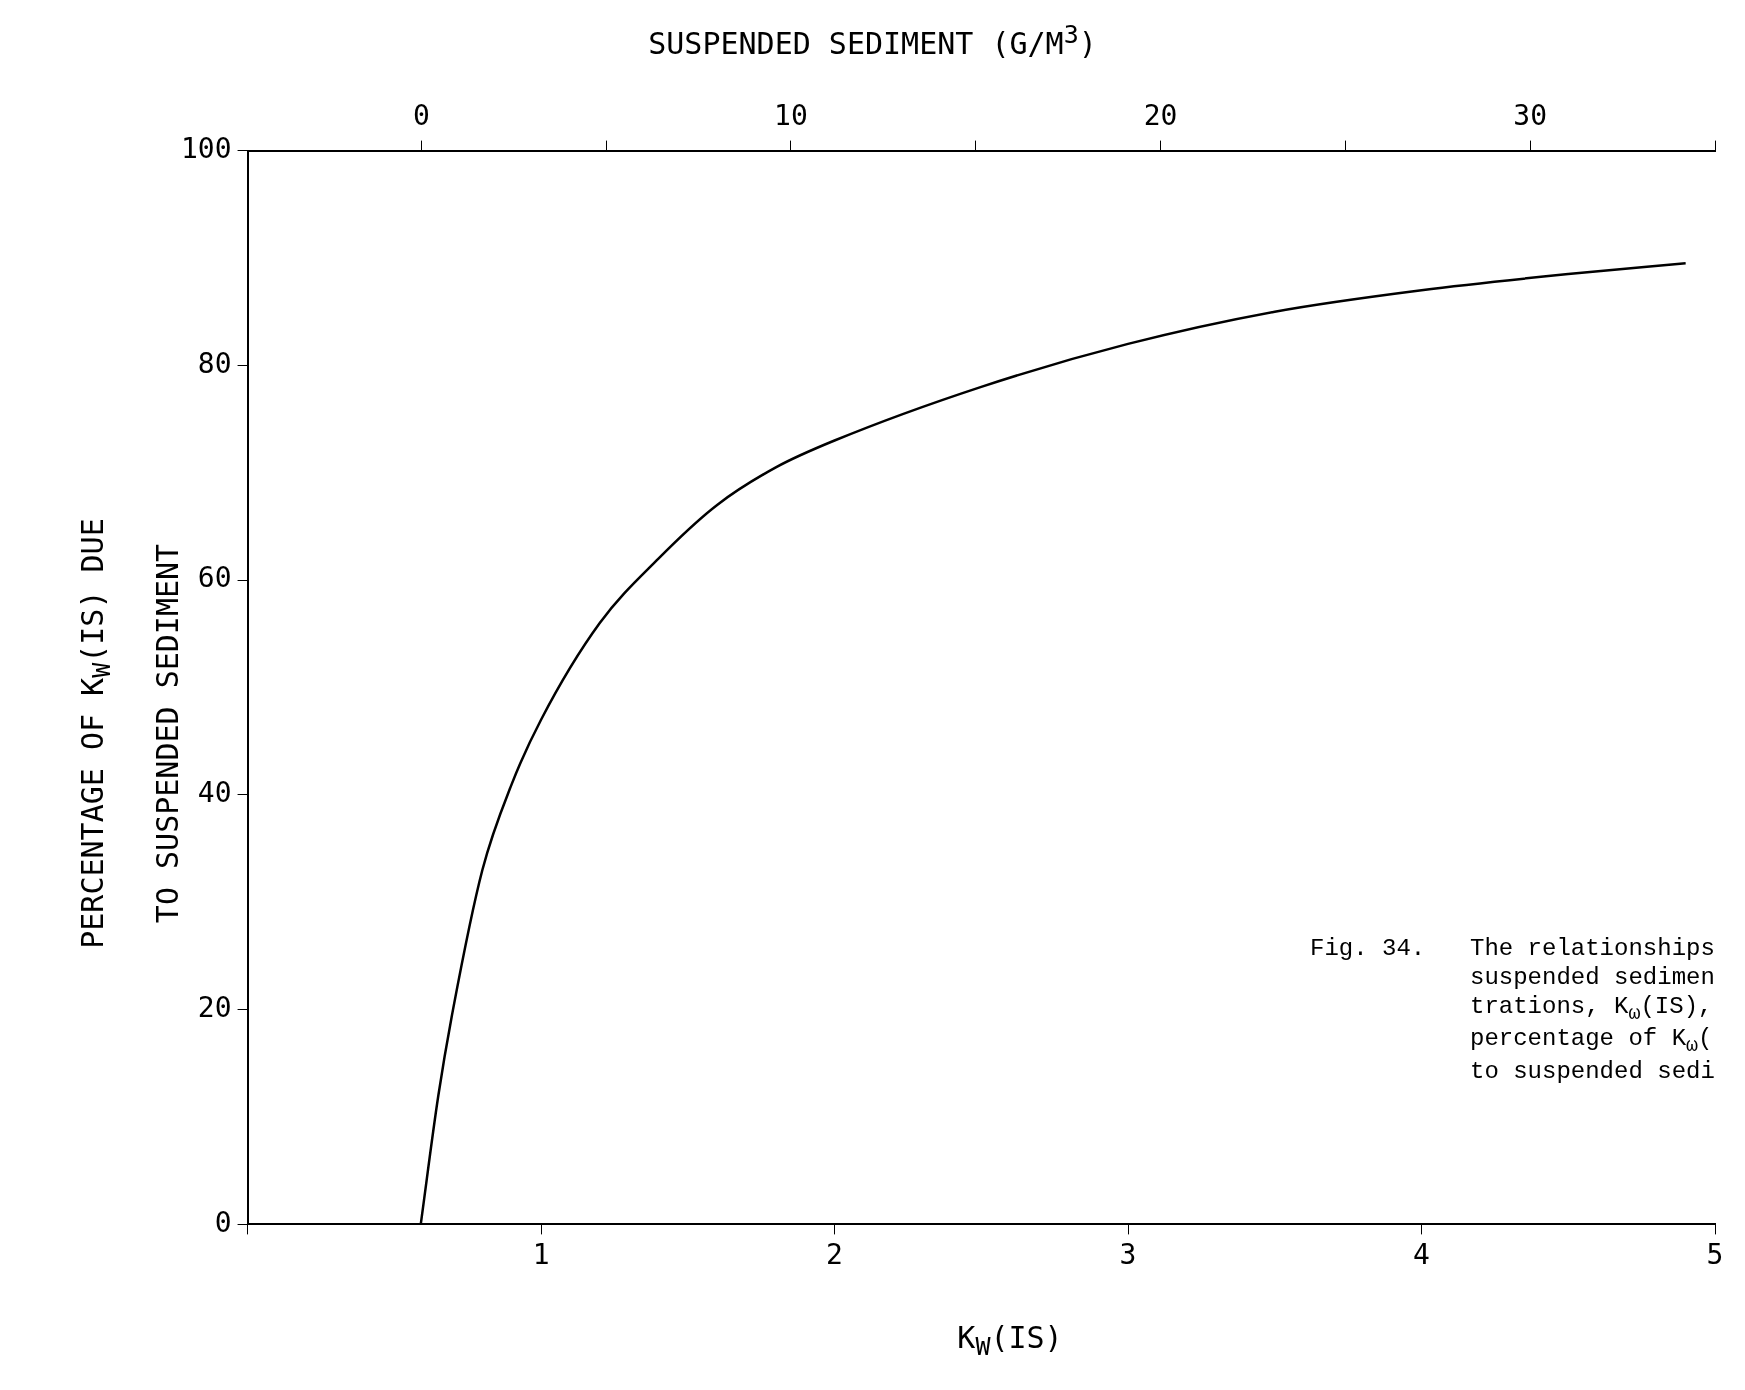 The image size is (1745, 1390). What do you see at coordinates (206, 148) in the screenshot?
I see `y-tick-label: 100` at bounding box center [206, 148].